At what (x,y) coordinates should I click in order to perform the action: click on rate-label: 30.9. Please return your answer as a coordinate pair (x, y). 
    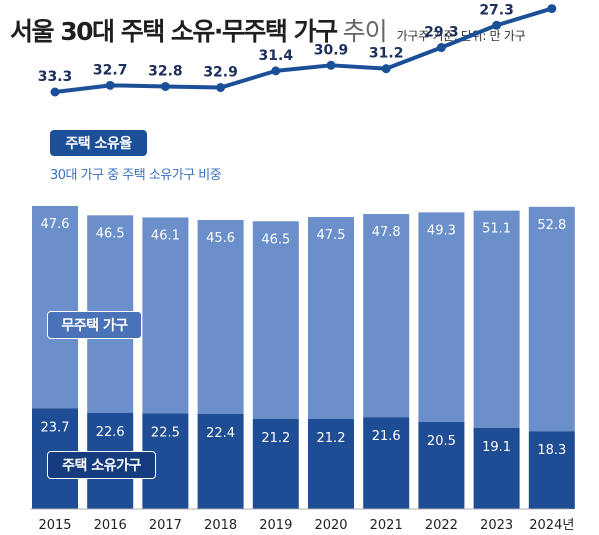
    Looking at the image, I should click on (331, 50).